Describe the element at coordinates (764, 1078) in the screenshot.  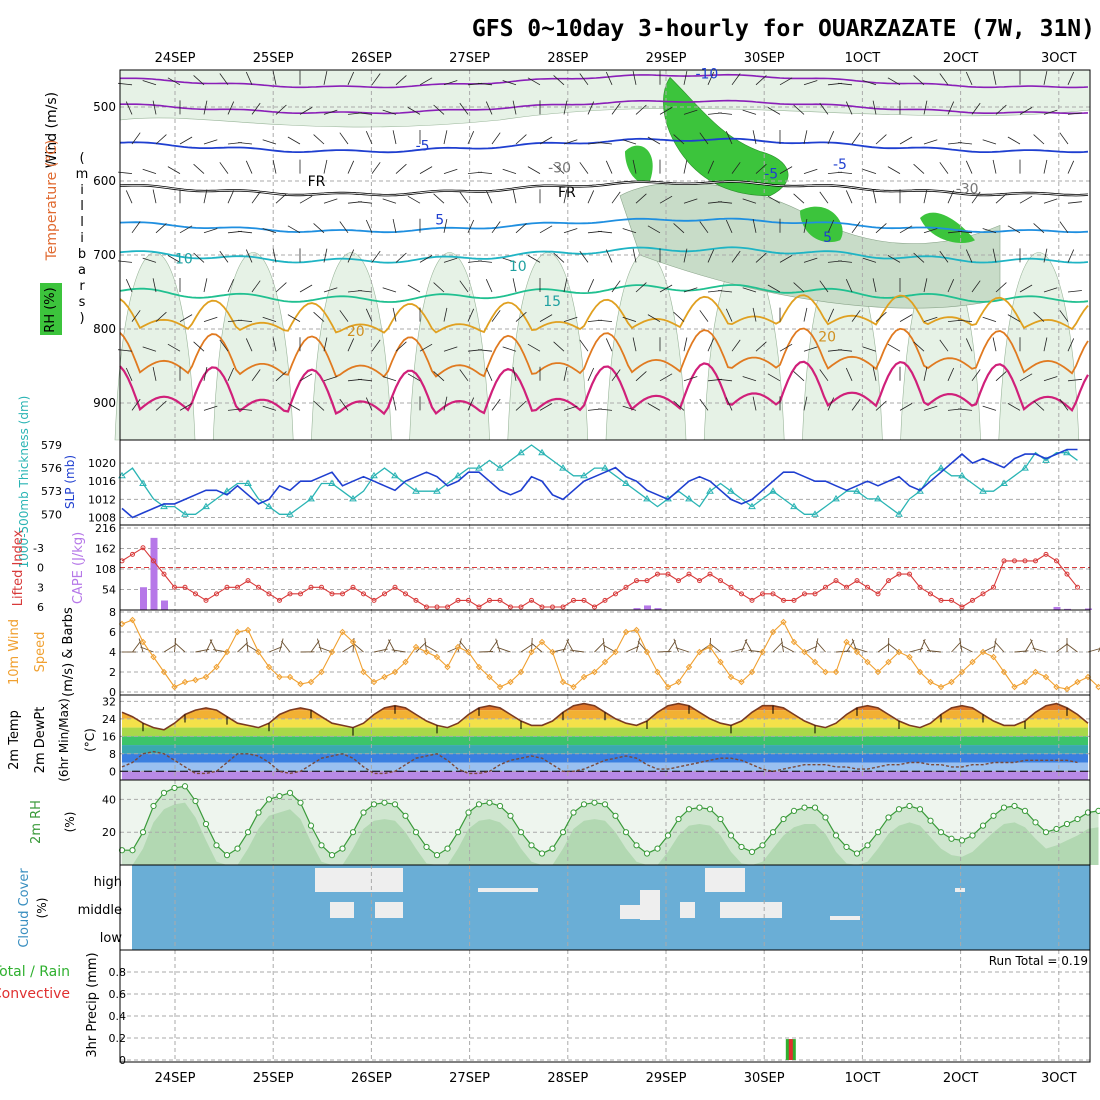
I see `date-label-bottom: 30SEP` at that location.